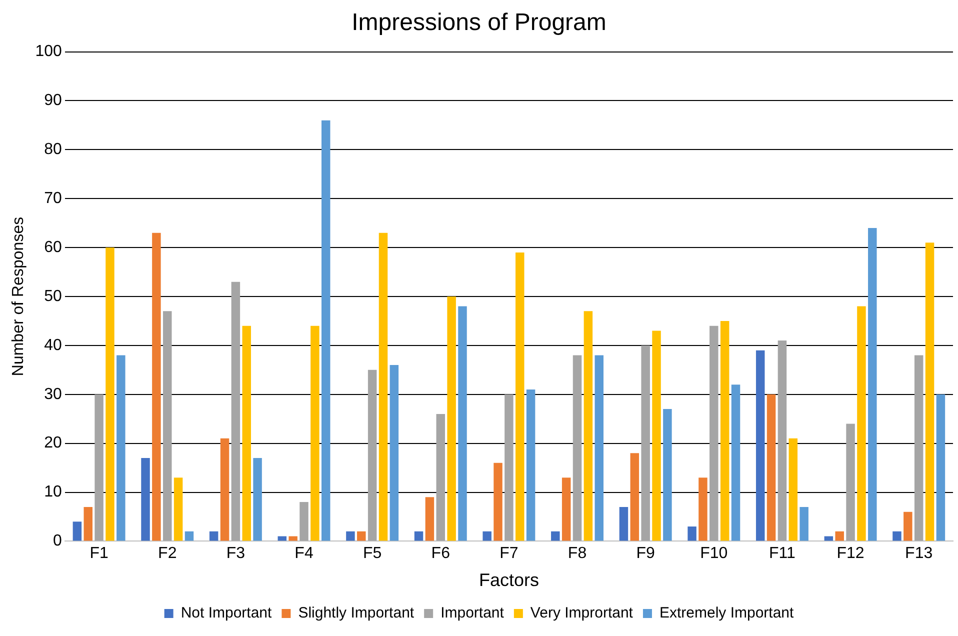 Image resolution: width=958 pixels, height=636 pixels. Describe the element at coordinates (304, 553) in the screenshot. I see `x-tick-label: F4` at that location.